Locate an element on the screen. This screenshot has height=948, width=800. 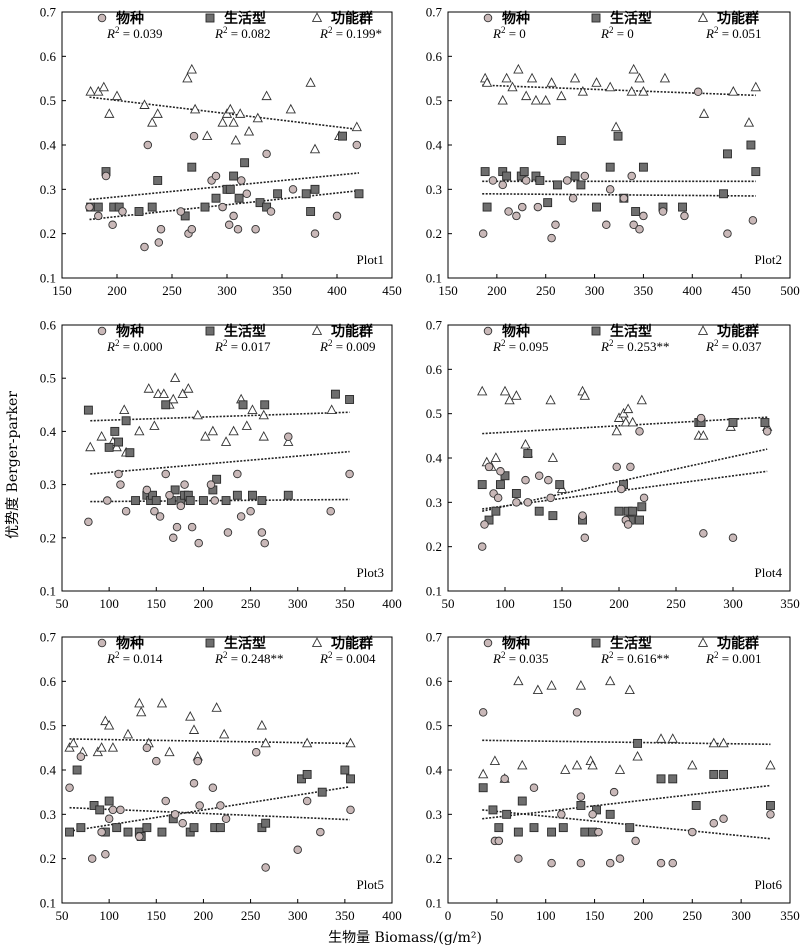
r2-label: R2 = 0.199* is located at coordinates (350, 33).